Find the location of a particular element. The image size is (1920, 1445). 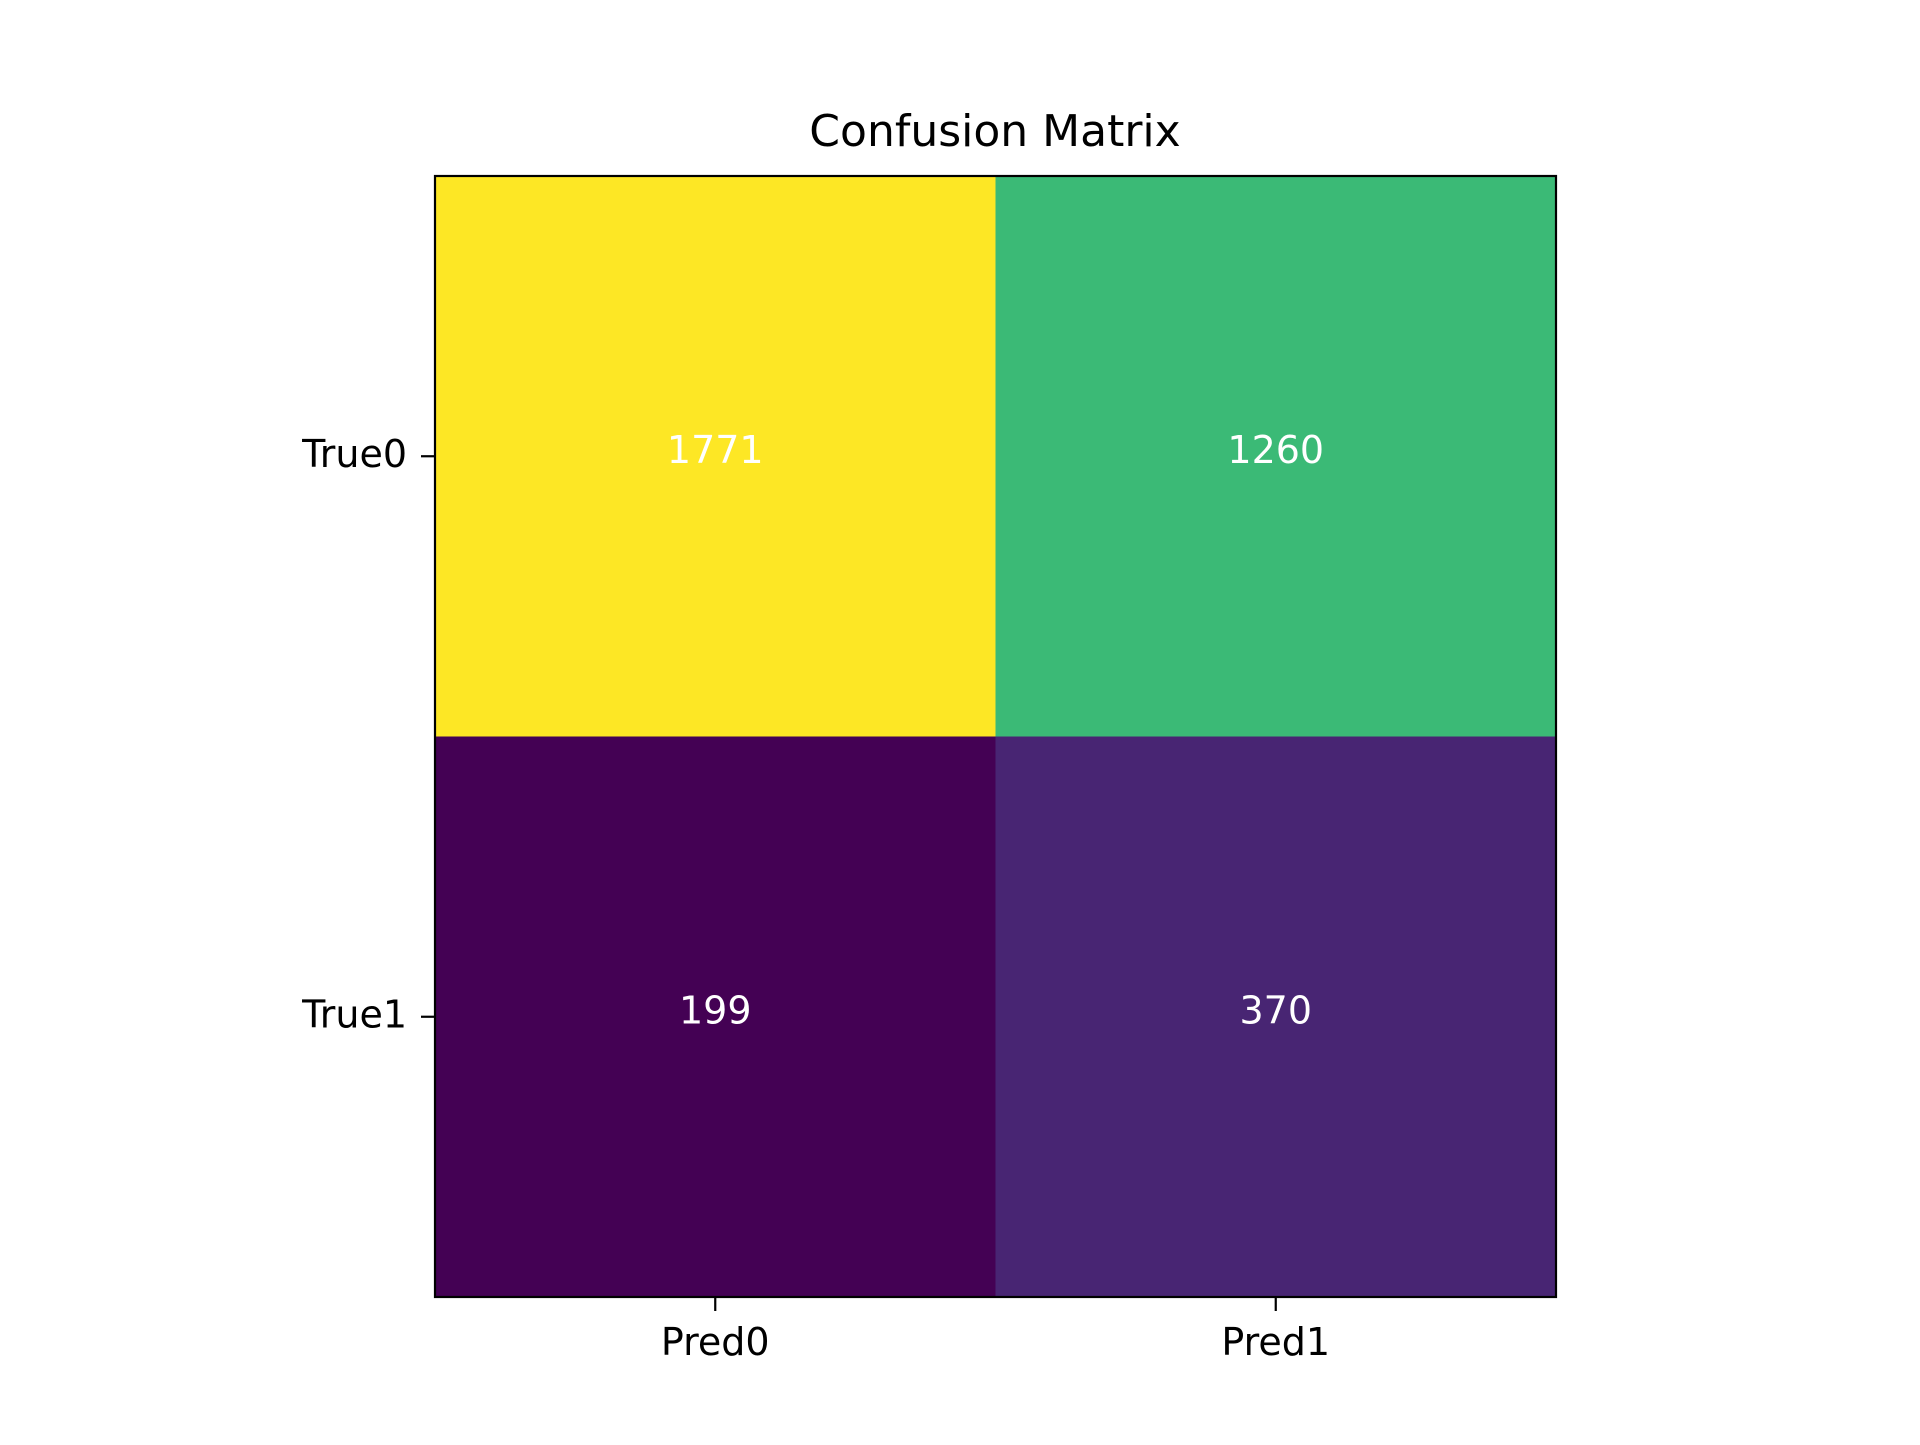

cell-value-0-1: 1260 is located at coordinates (1275, 450).